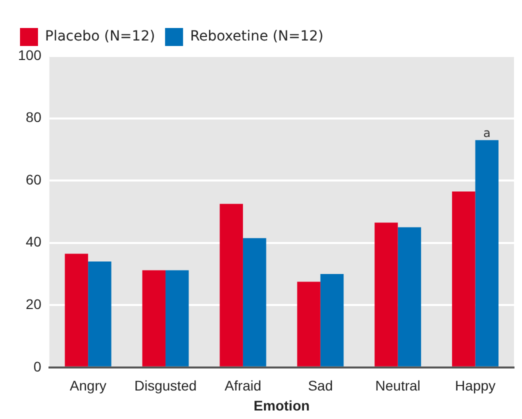 Image resolution: width=522 pixels, height=419 pixels. I want to click on x-tick-label: Sad, so click(320, 386).